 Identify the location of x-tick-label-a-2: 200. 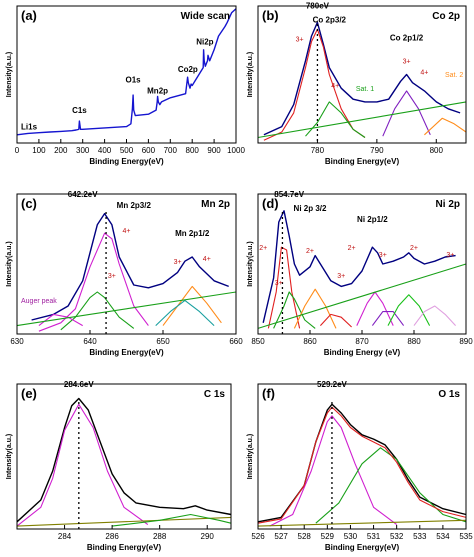
(61, 150).